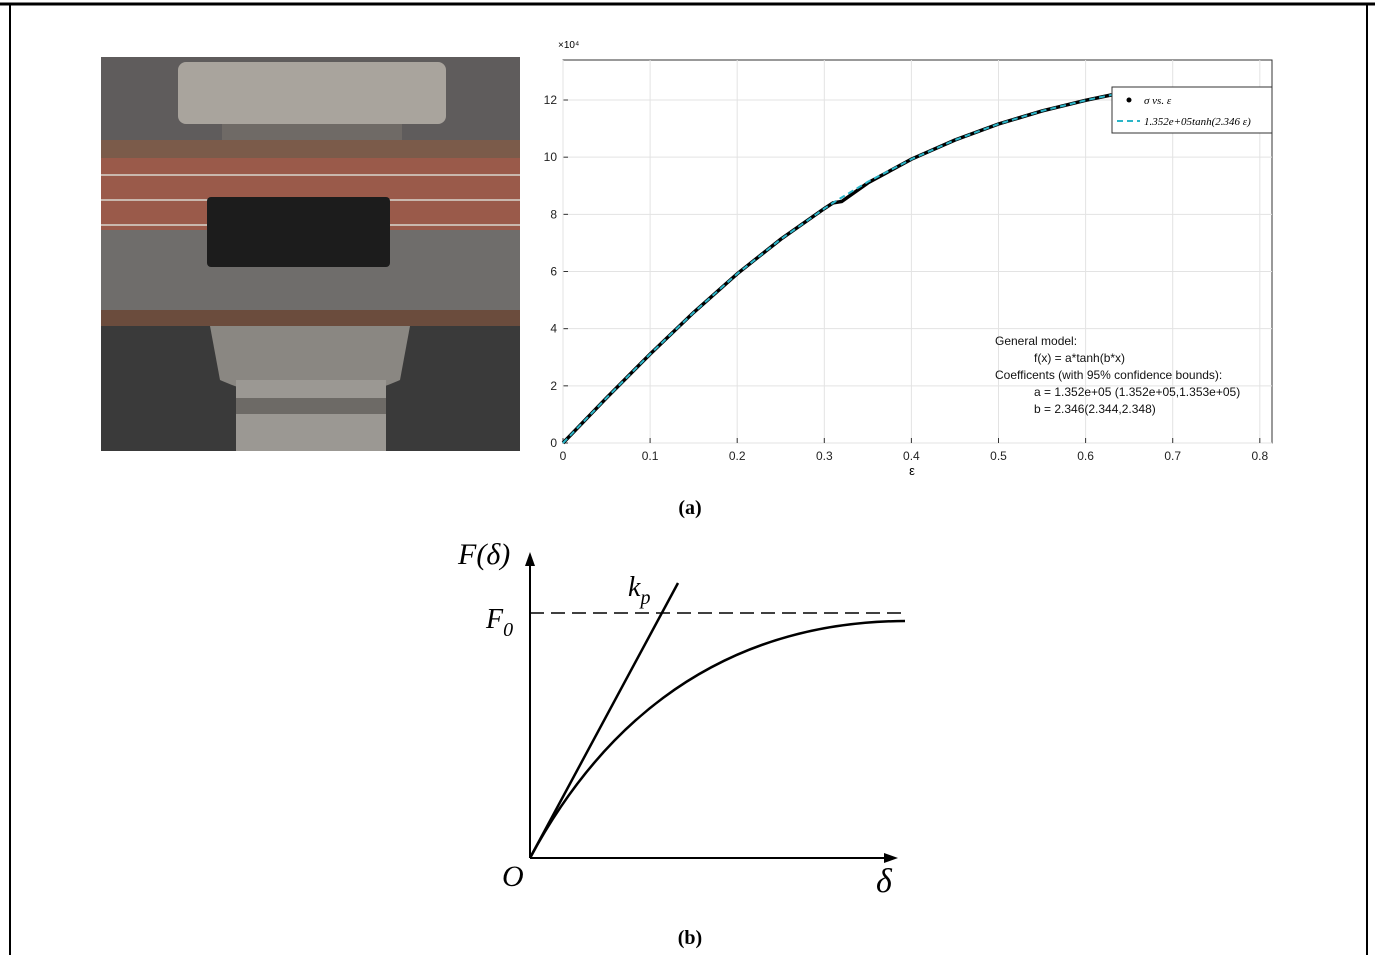 The width and height of the screenshot is (1375, 955). I want to click on legend-label: σ vs. ε, so click(1158, 101).